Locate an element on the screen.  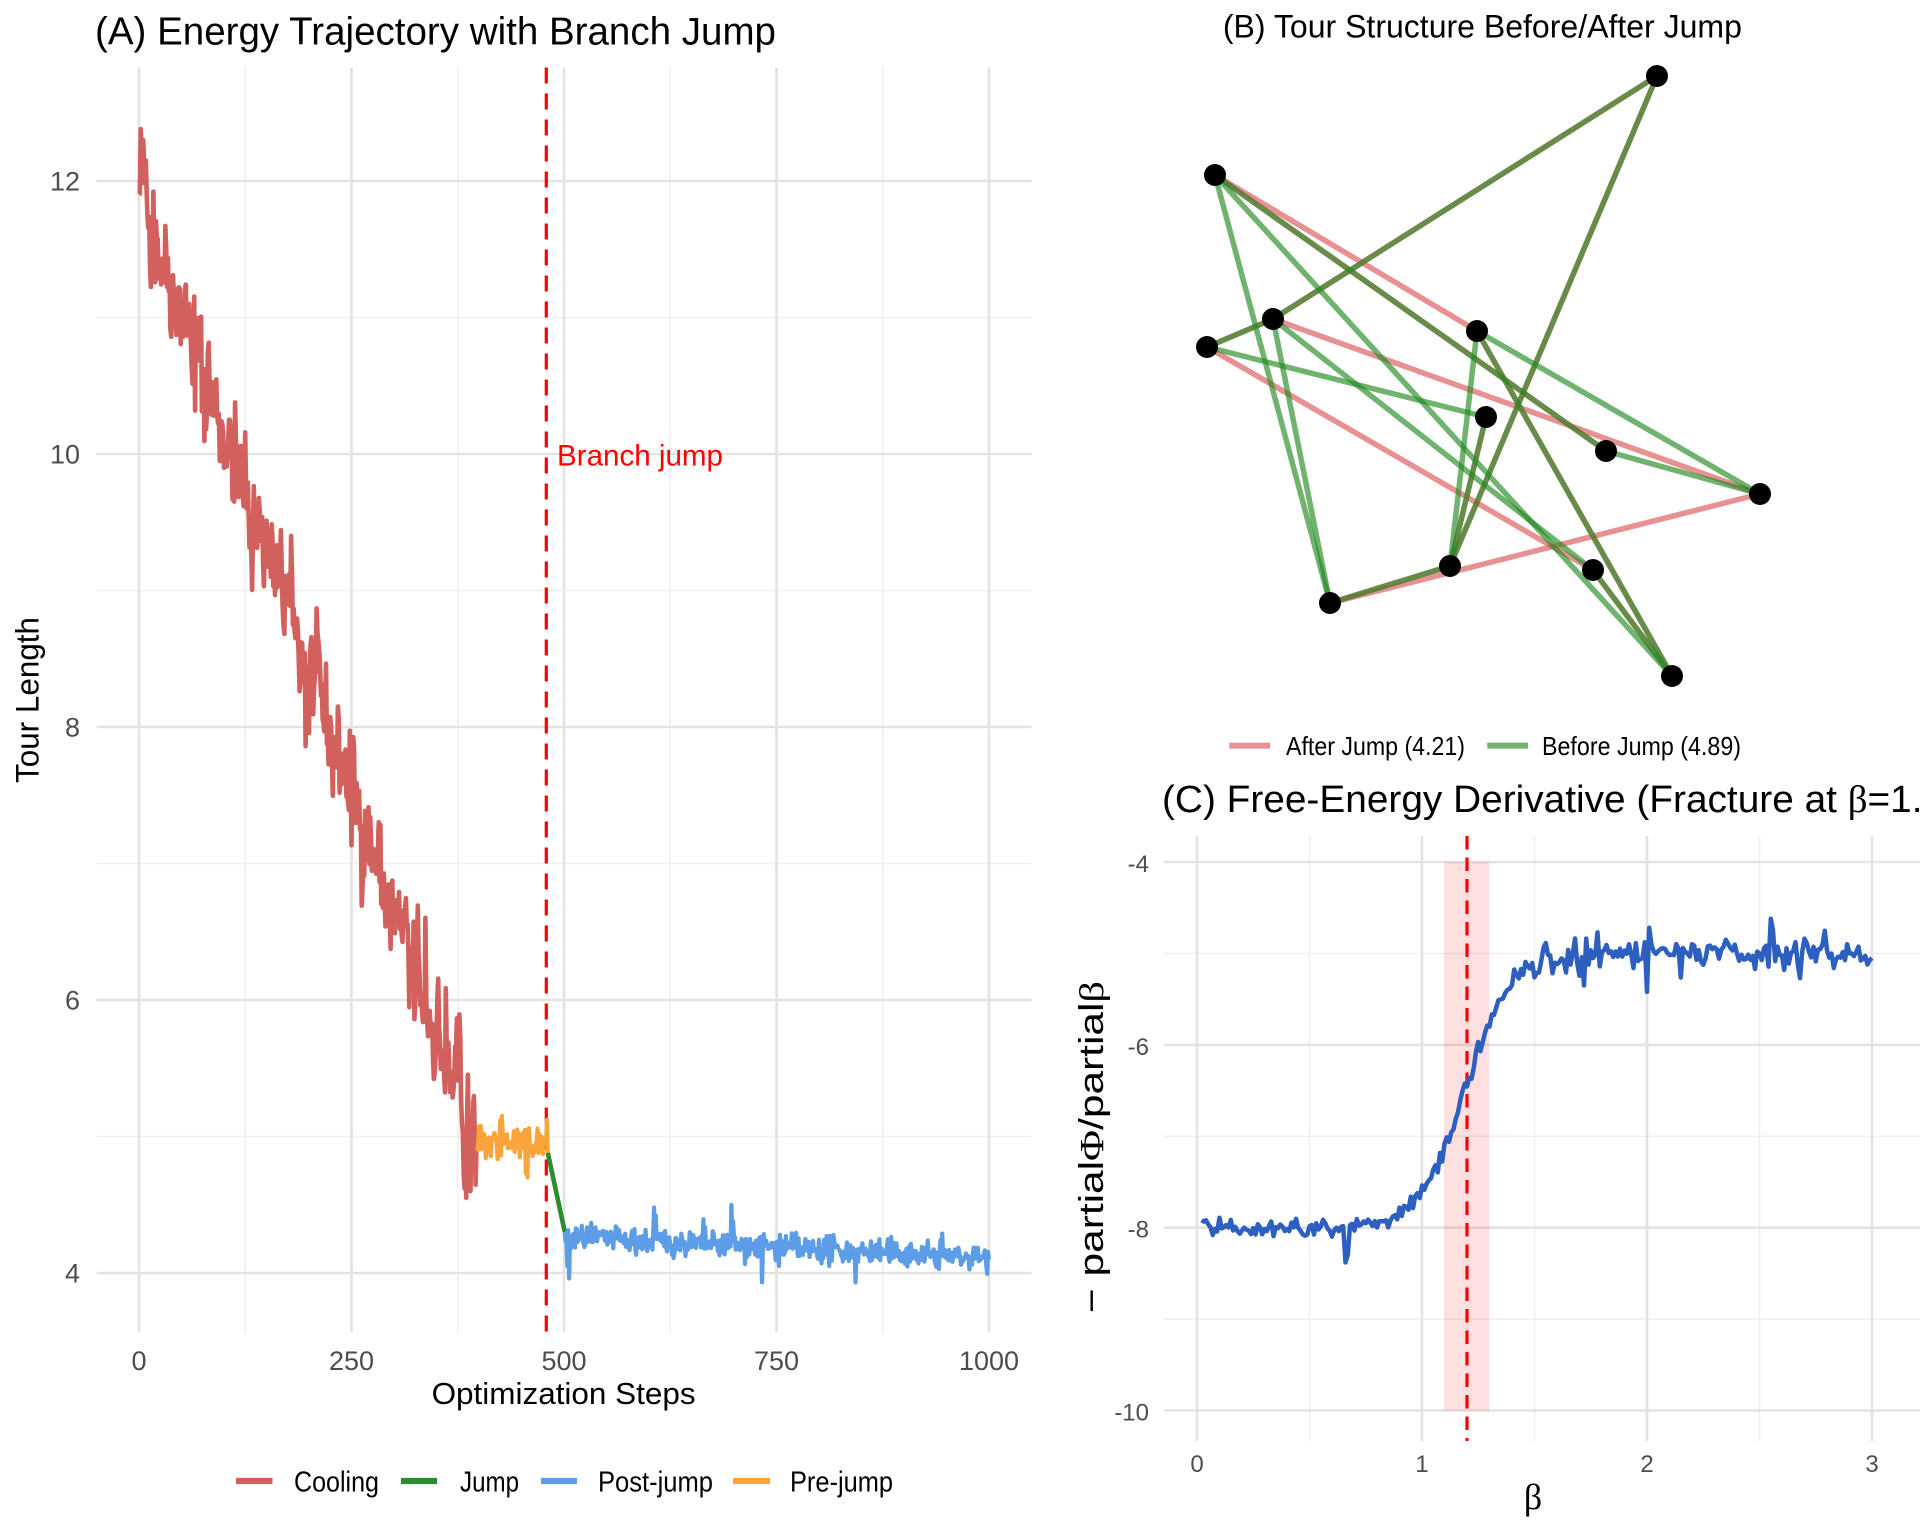
svg-text: -6 is located at coordinates (1138, 1047).